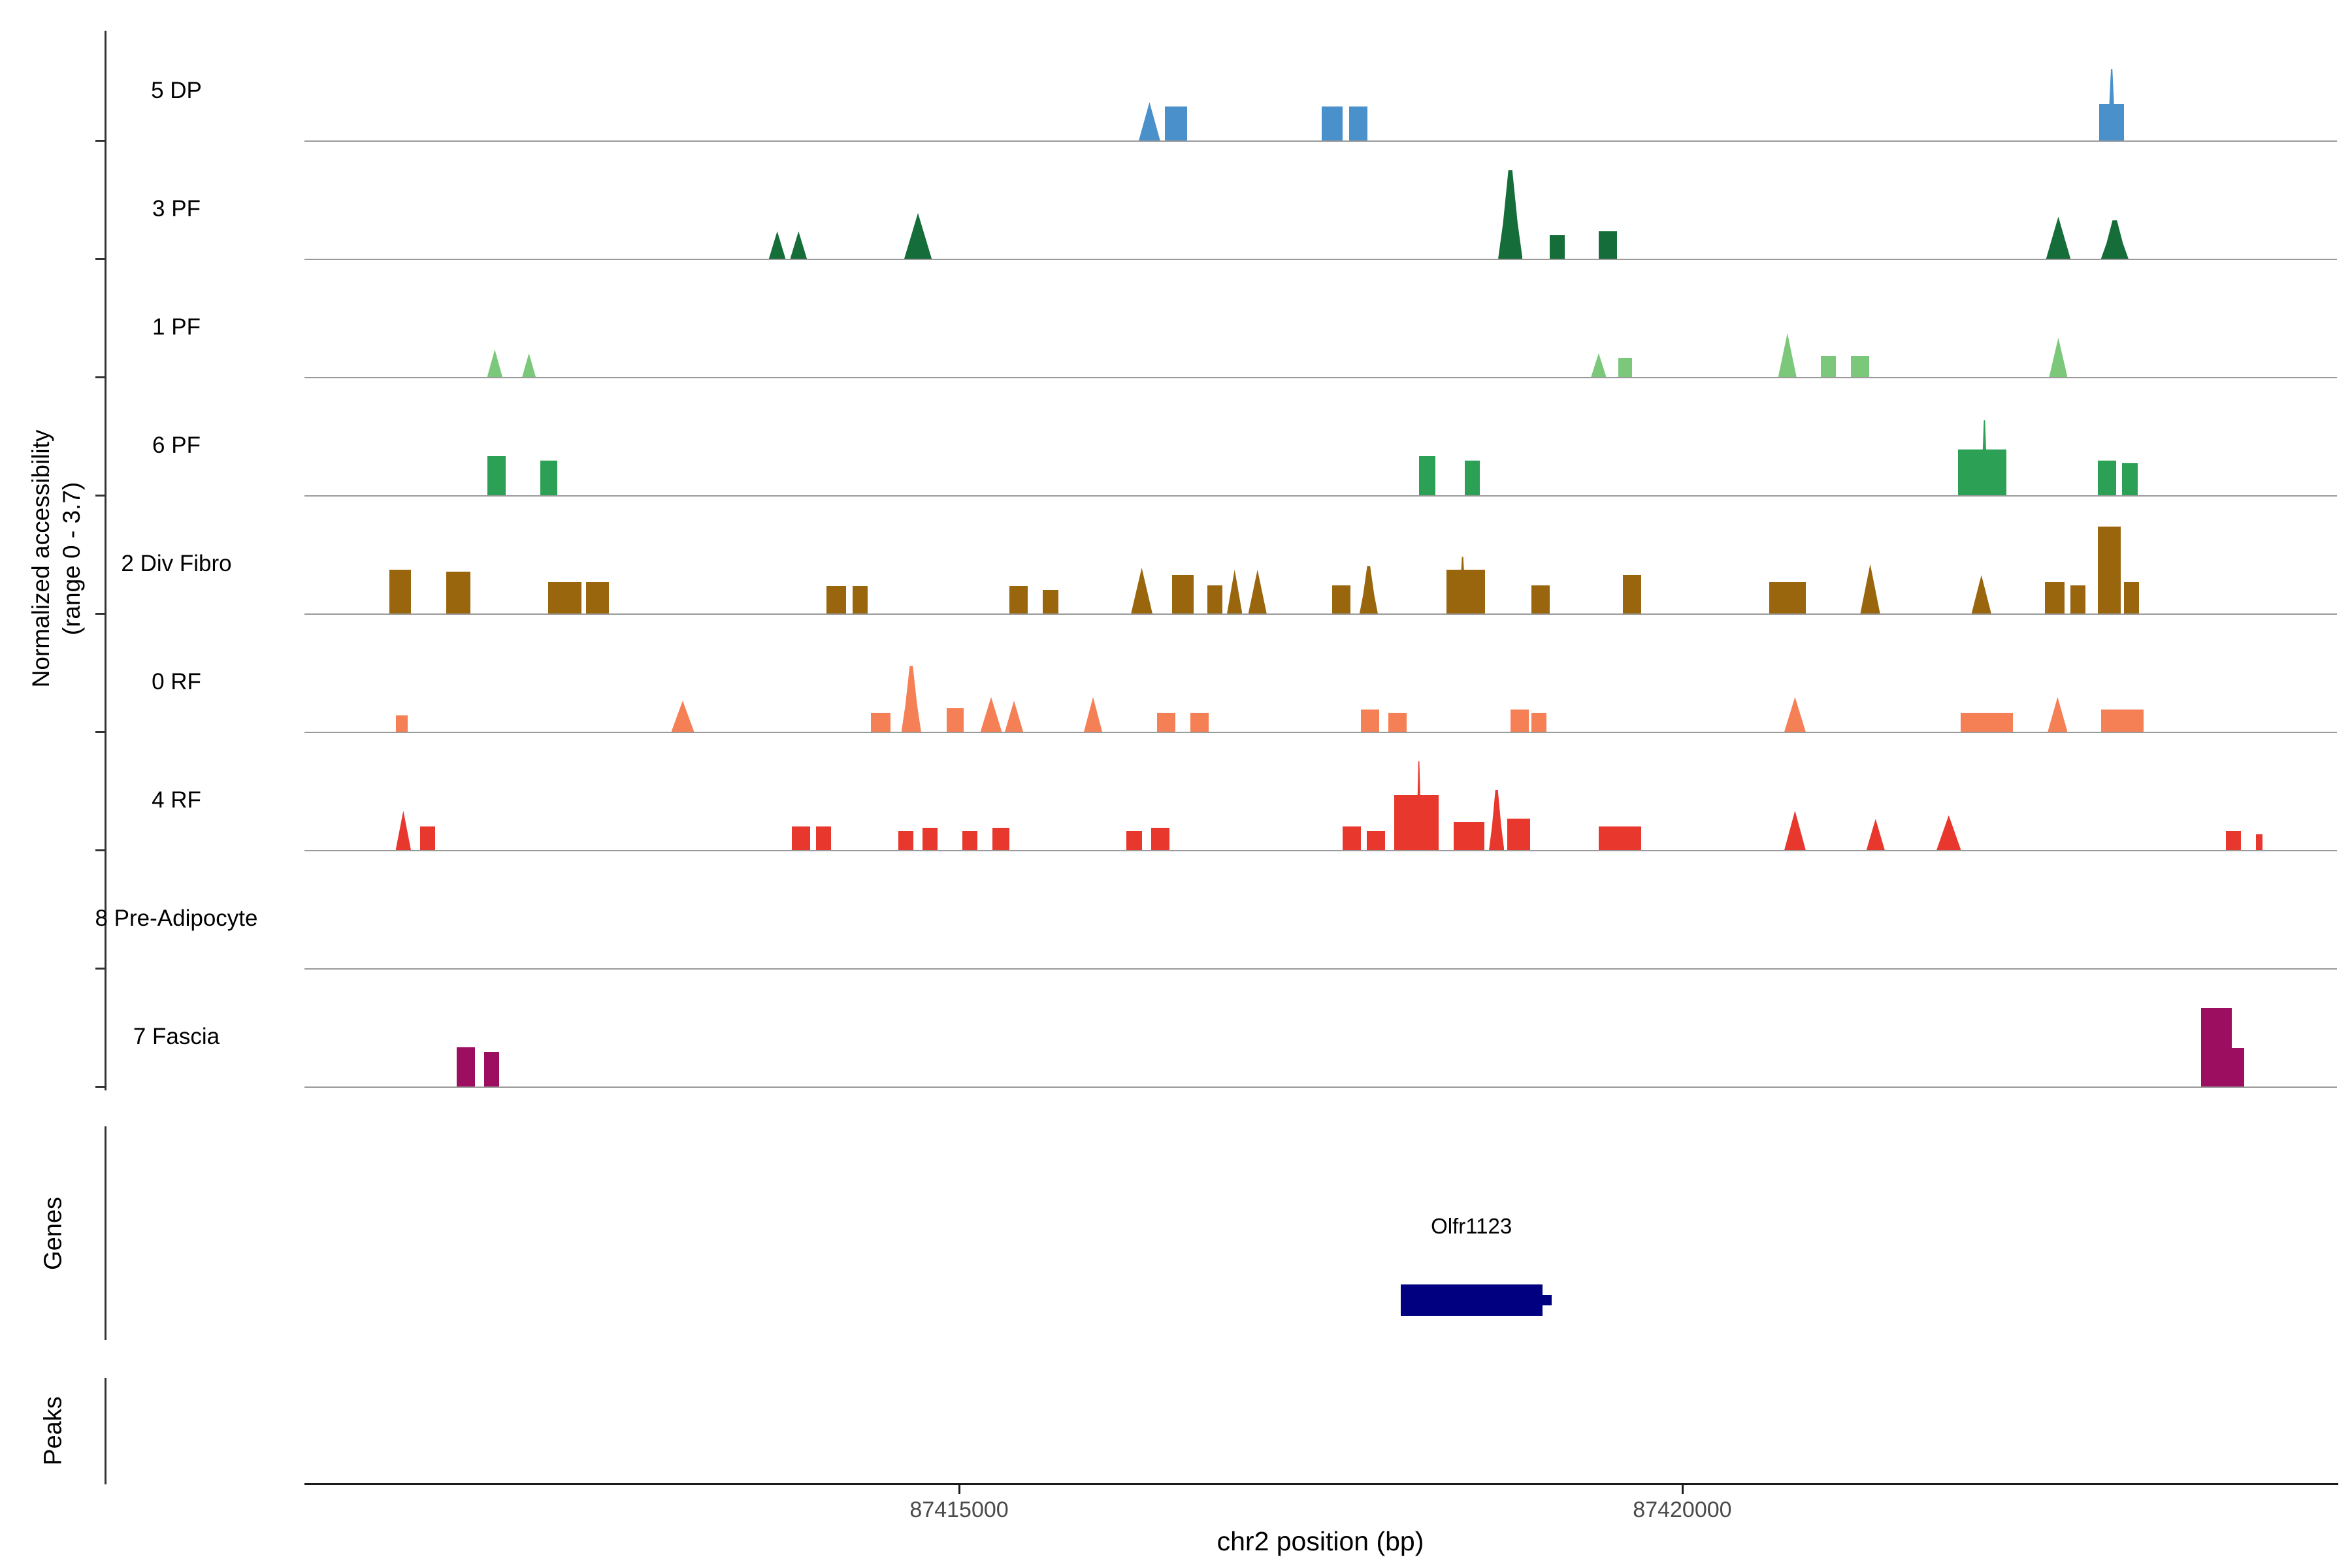  What do you see at coordinates (176, 681) in the screenshot?
I see `track-label-0-rf: 0 RF` at bounding box center [176, 681].